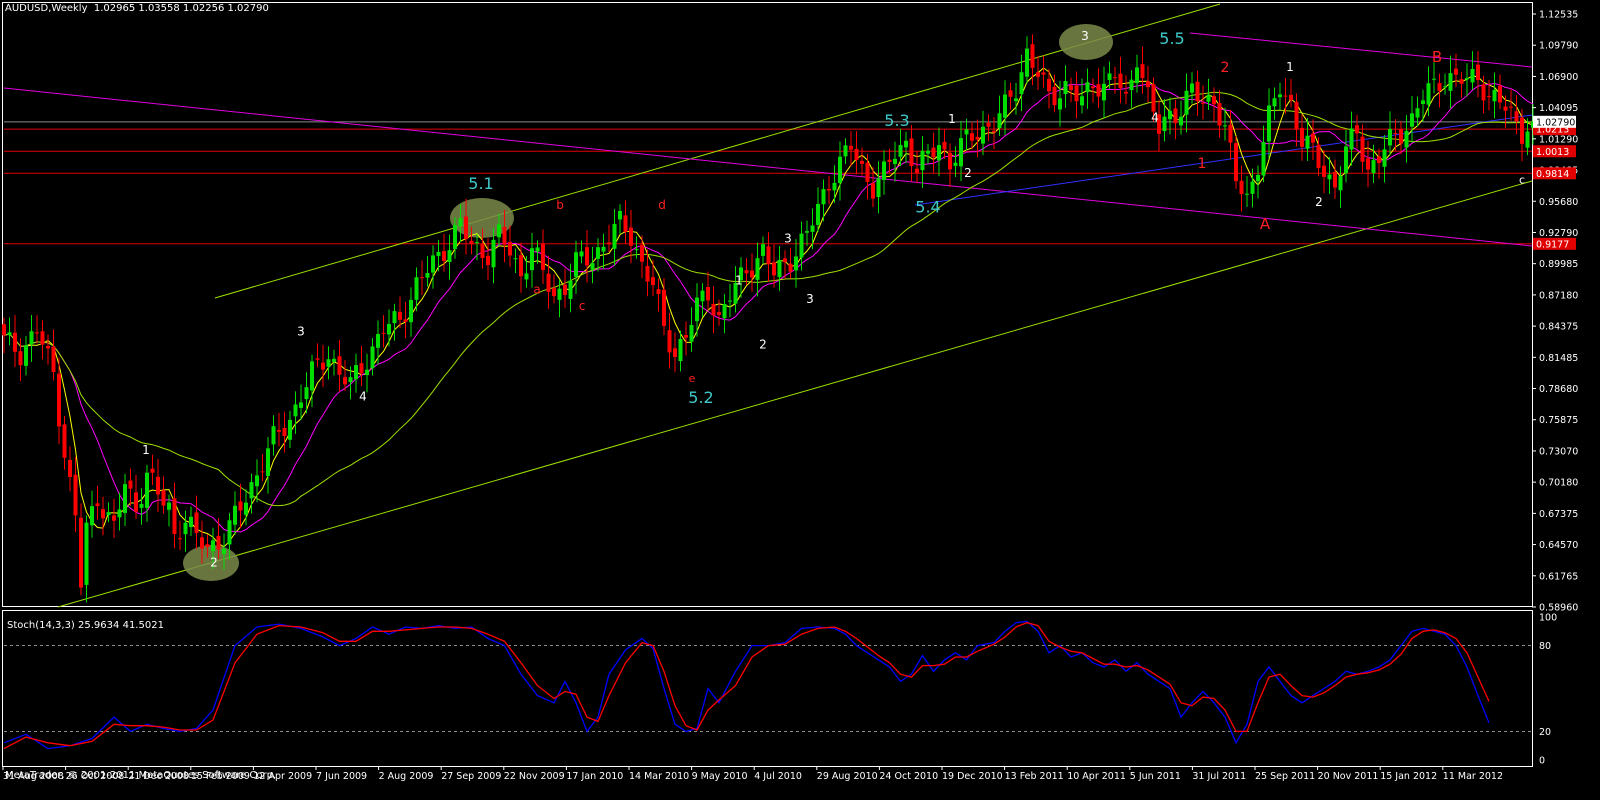 This screenshot has width=1600, height=800. What do you see at coordinates (1285, 776) in the screenshot?
I see `time-tick-label: 25 Sep 2011` at bounding box center [1285, 776].